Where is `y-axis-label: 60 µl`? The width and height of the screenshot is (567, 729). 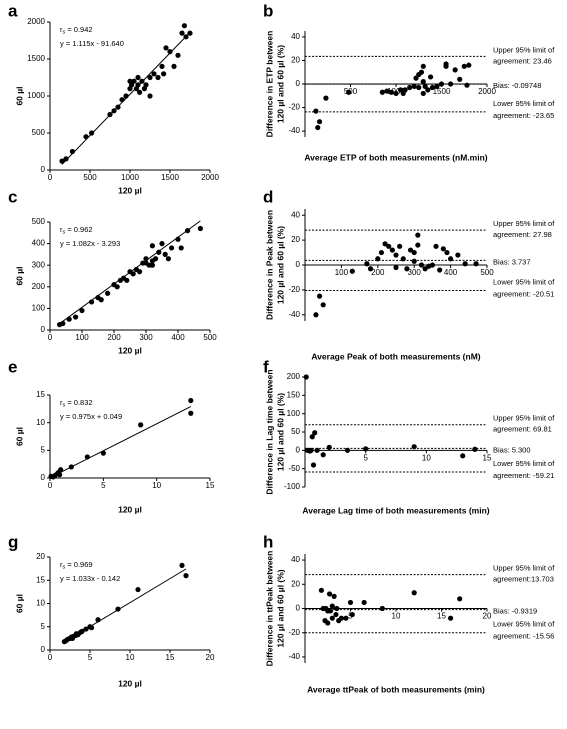 y-axis-label: 60 µl is located at coordinates (19, 603).